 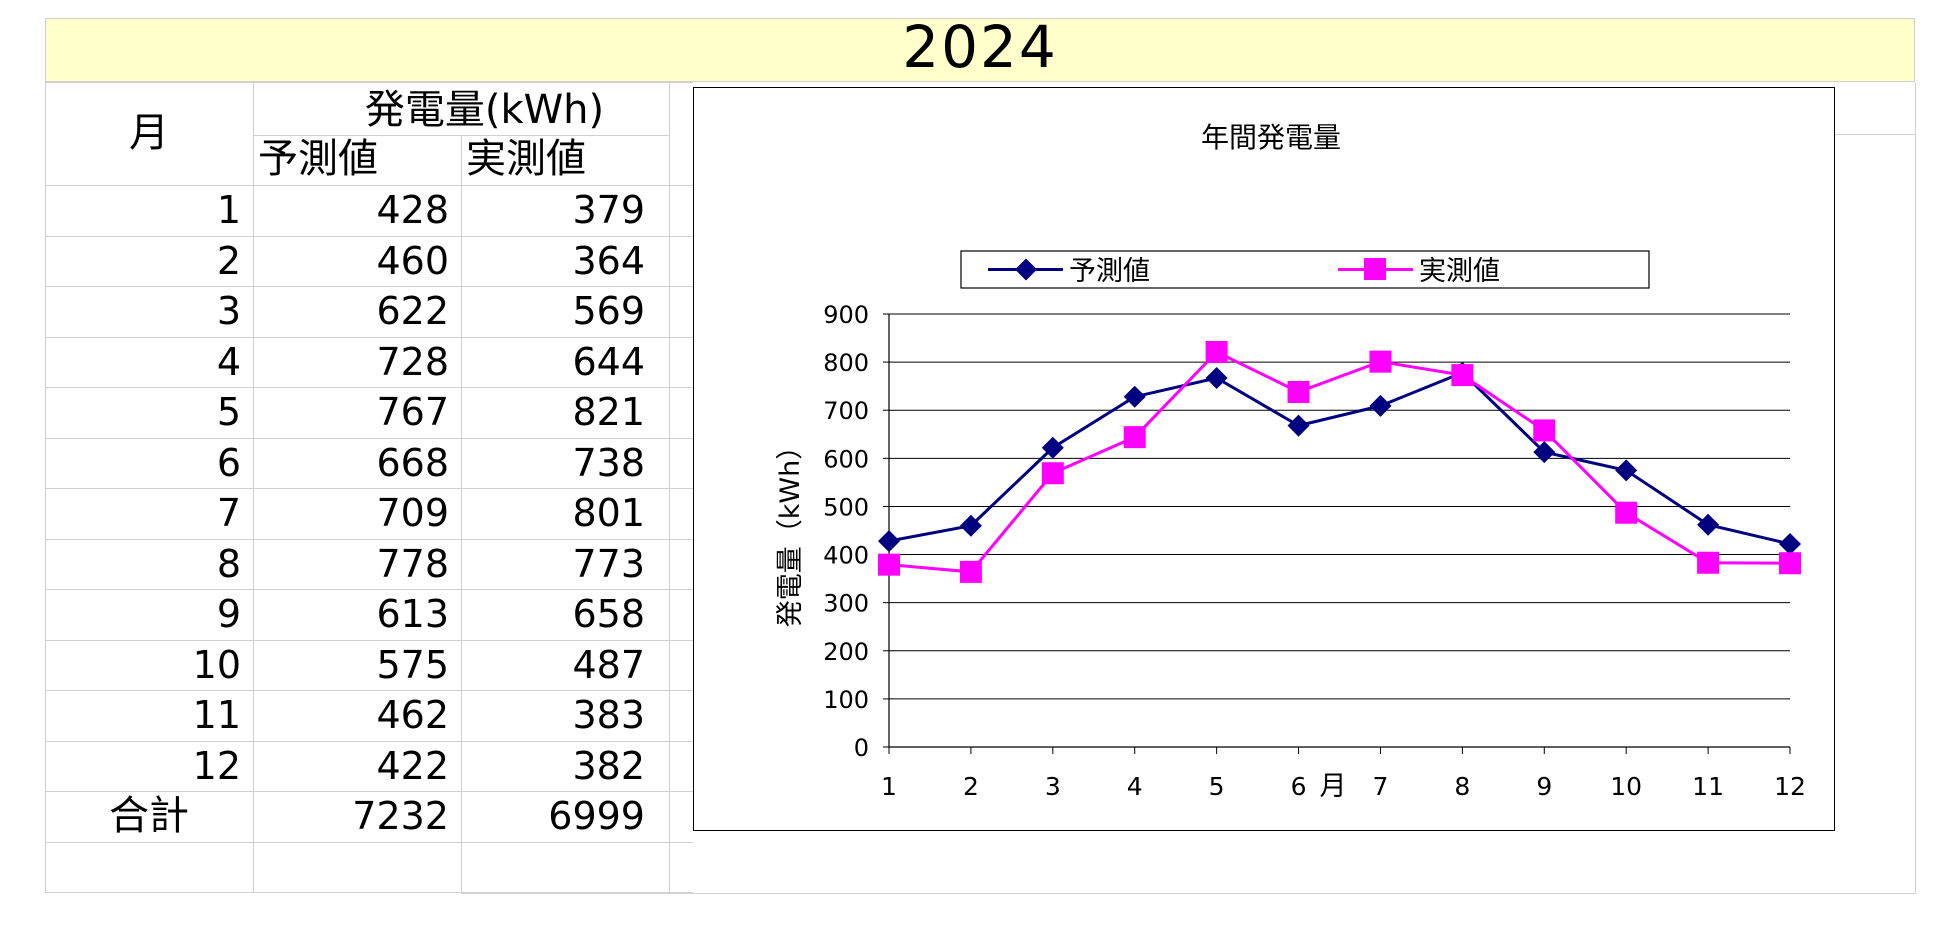 I want to click on legend-label-actual: 実測値, so click(x=1459, y=271).